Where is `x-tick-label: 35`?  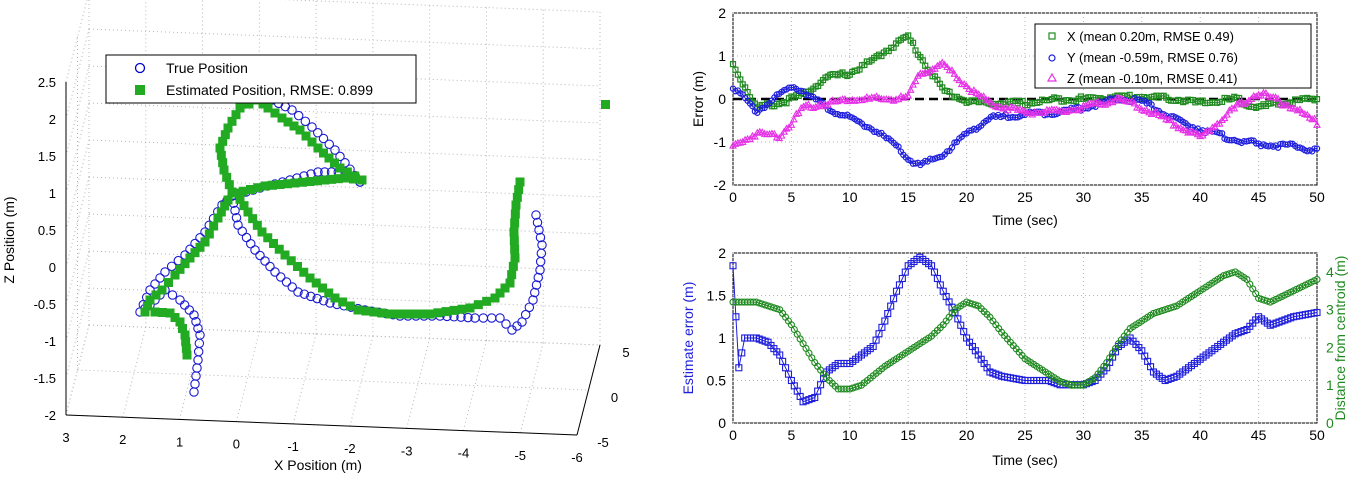 x-tick-label: 35 is located at coordinates (1142, 197).